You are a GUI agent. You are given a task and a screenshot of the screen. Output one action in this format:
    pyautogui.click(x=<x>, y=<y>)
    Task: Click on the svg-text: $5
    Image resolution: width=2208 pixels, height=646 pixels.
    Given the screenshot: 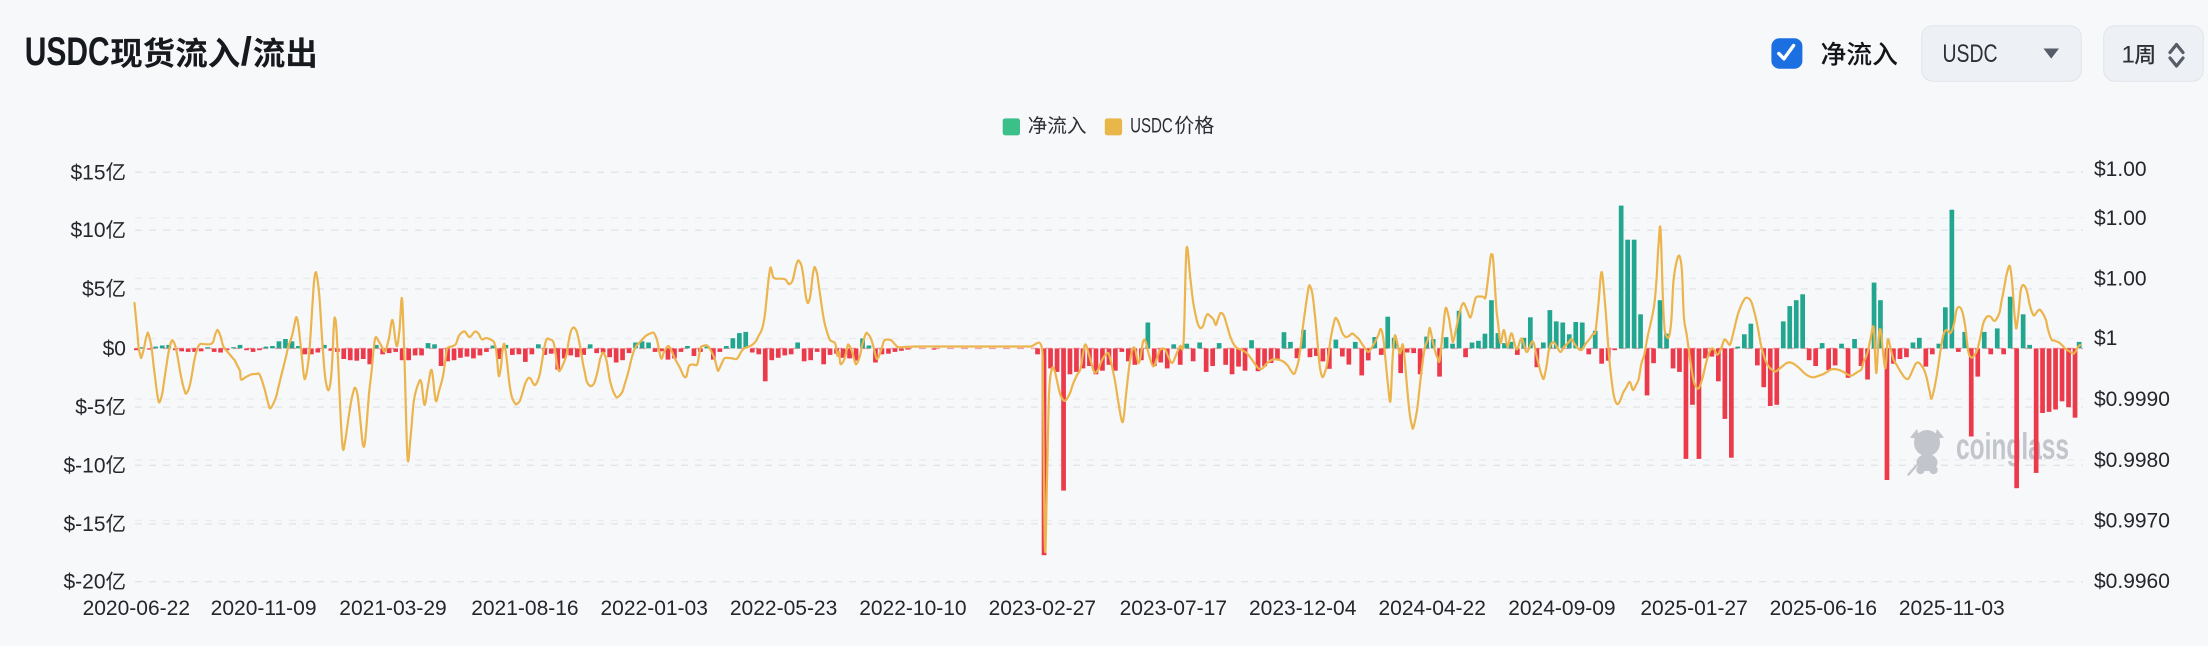 What is the action you would take?
    pyautogui.click(x=93, y=289)
    